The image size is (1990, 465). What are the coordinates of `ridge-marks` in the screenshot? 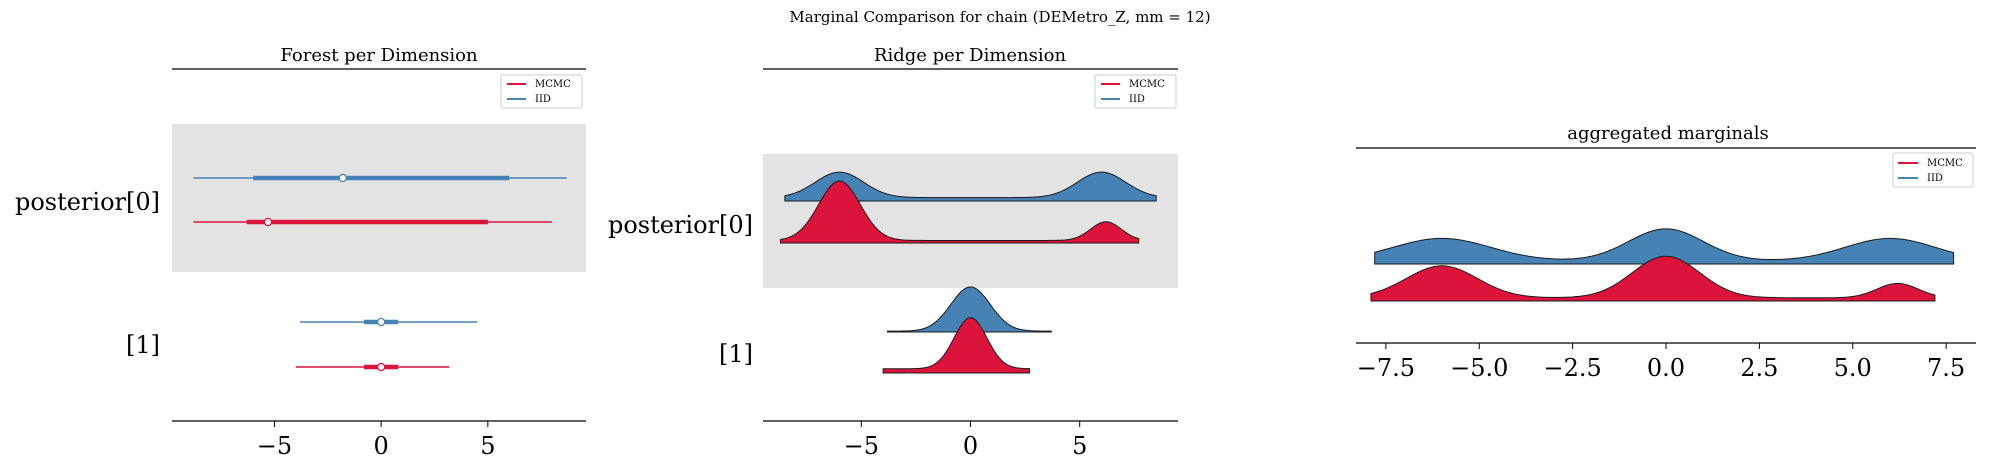 It's located at (968, 272).